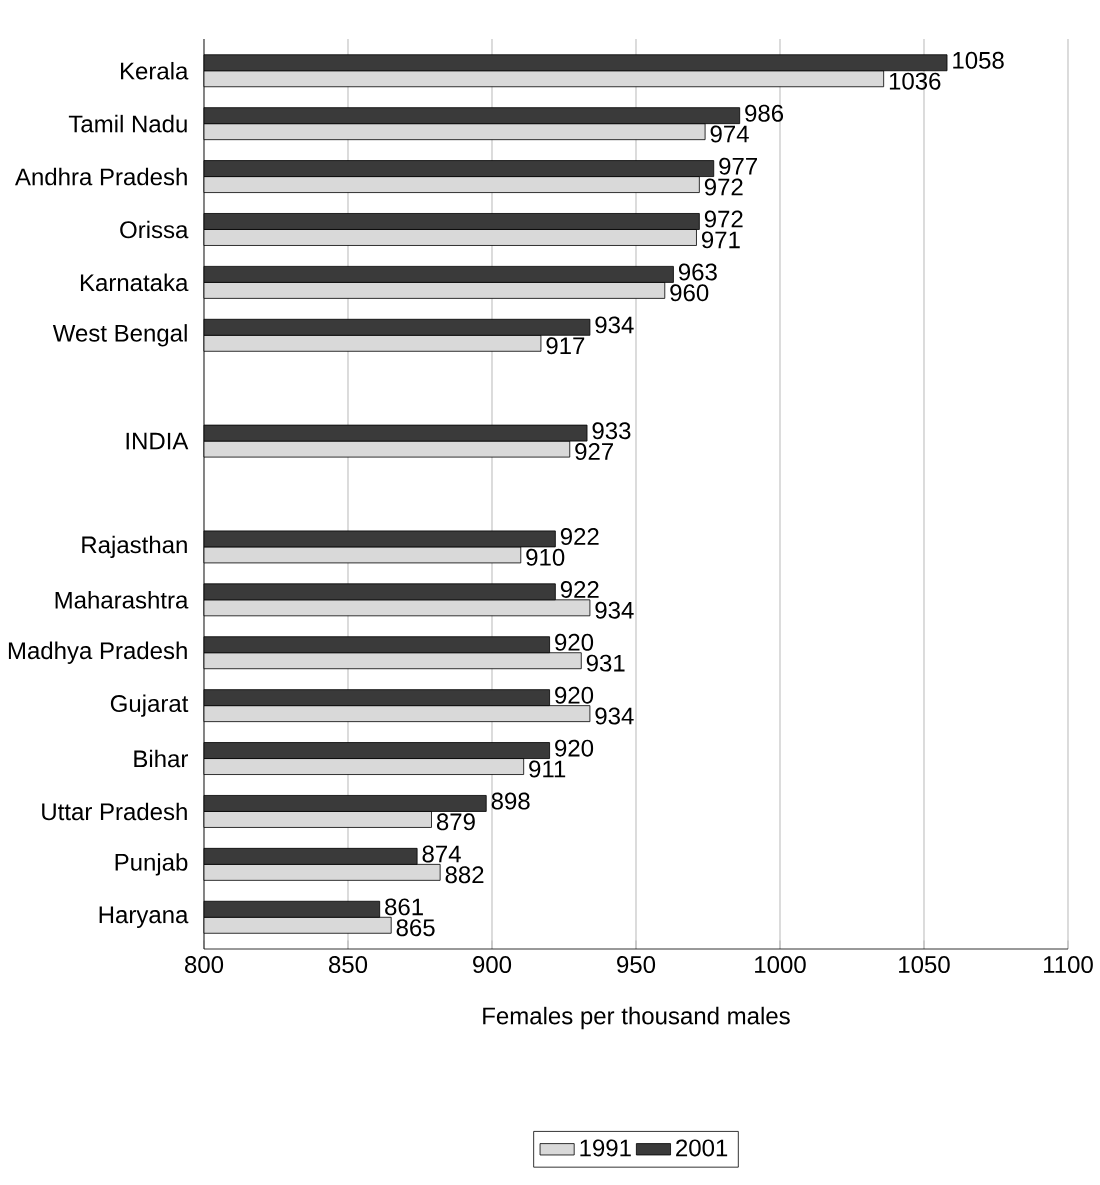 Image resolution: width=1100 pixels, height=1185 pixels. What do you see at coordinates (157, 441) in the screenshot?
I see `y-tick-label: INDIA` at bounding box center [157, 441].